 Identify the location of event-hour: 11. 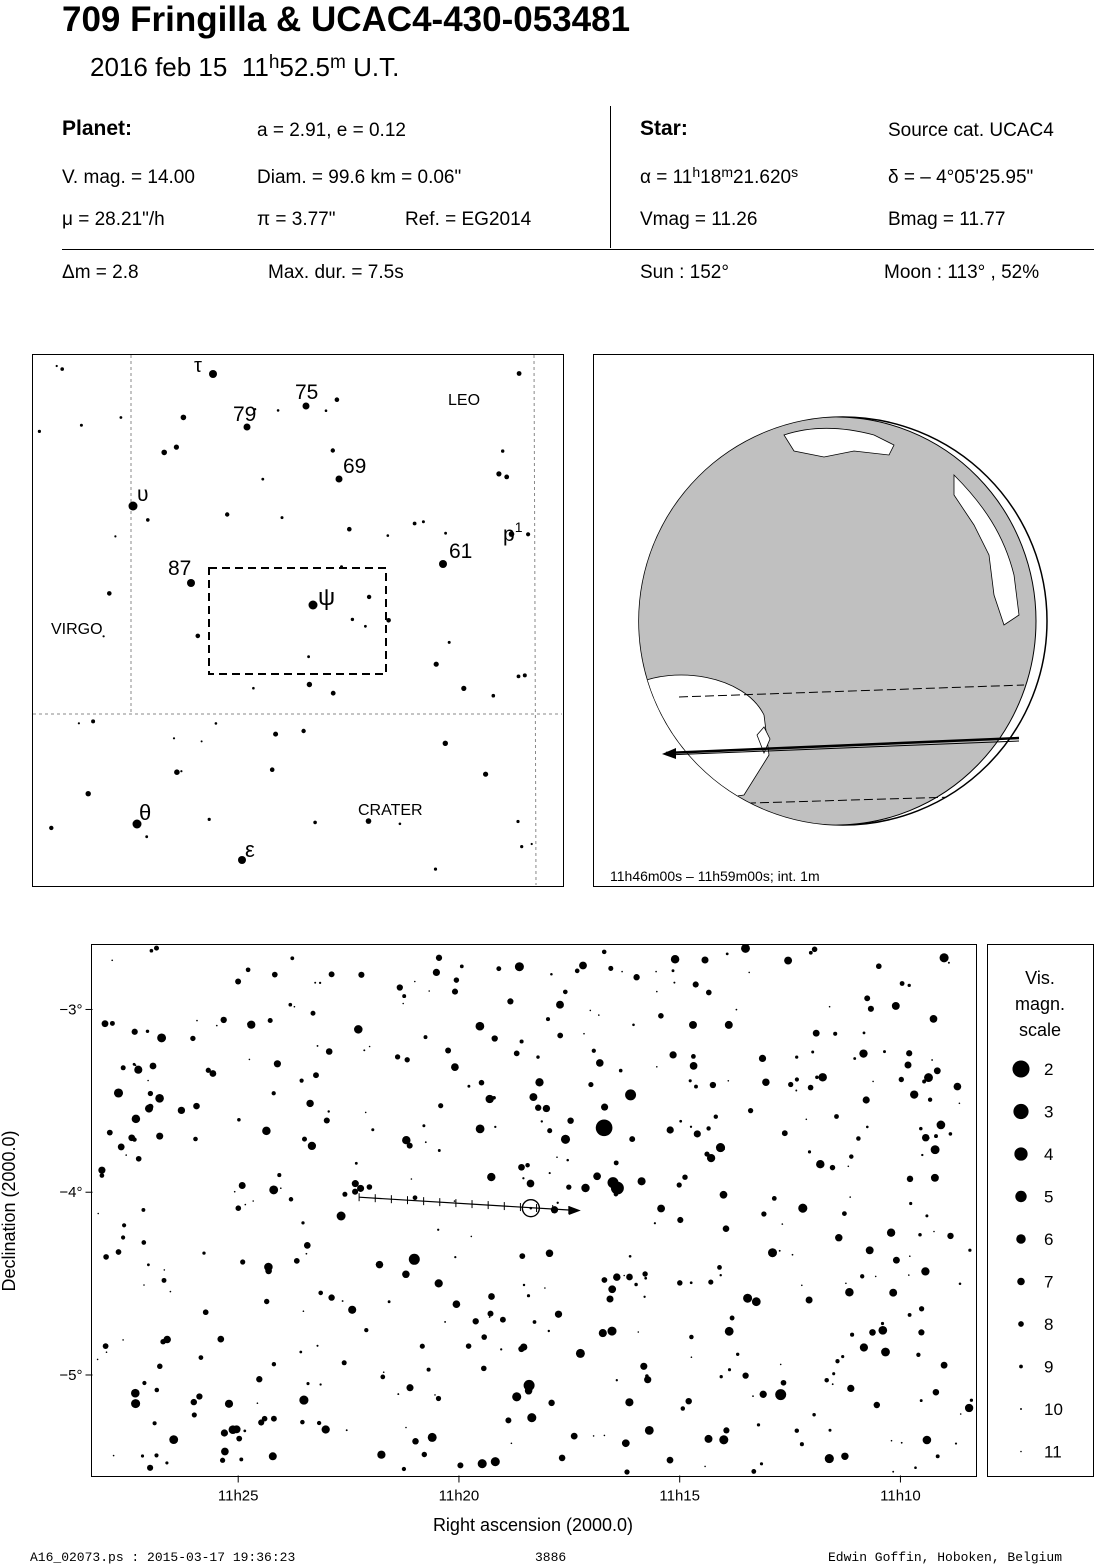
(255, 67).